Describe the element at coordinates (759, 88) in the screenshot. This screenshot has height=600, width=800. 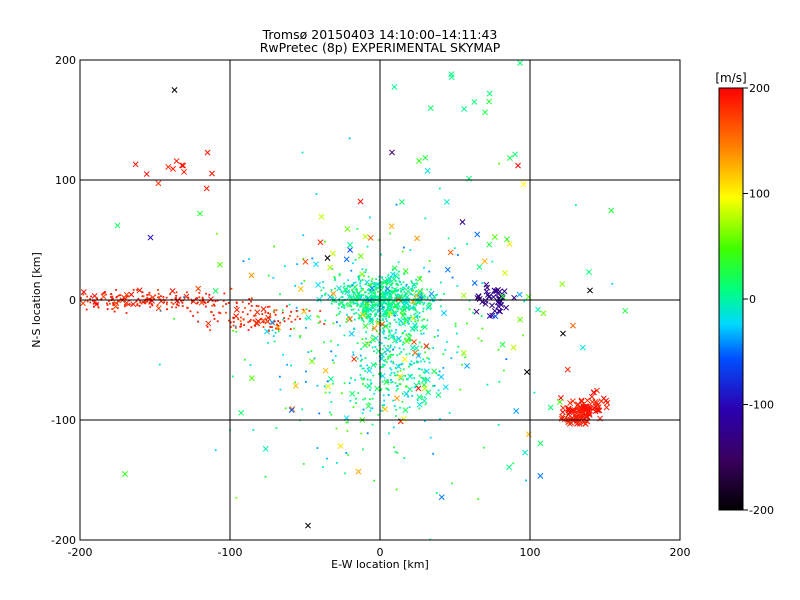
I see `colorbar-tick-label: 200` at that location.